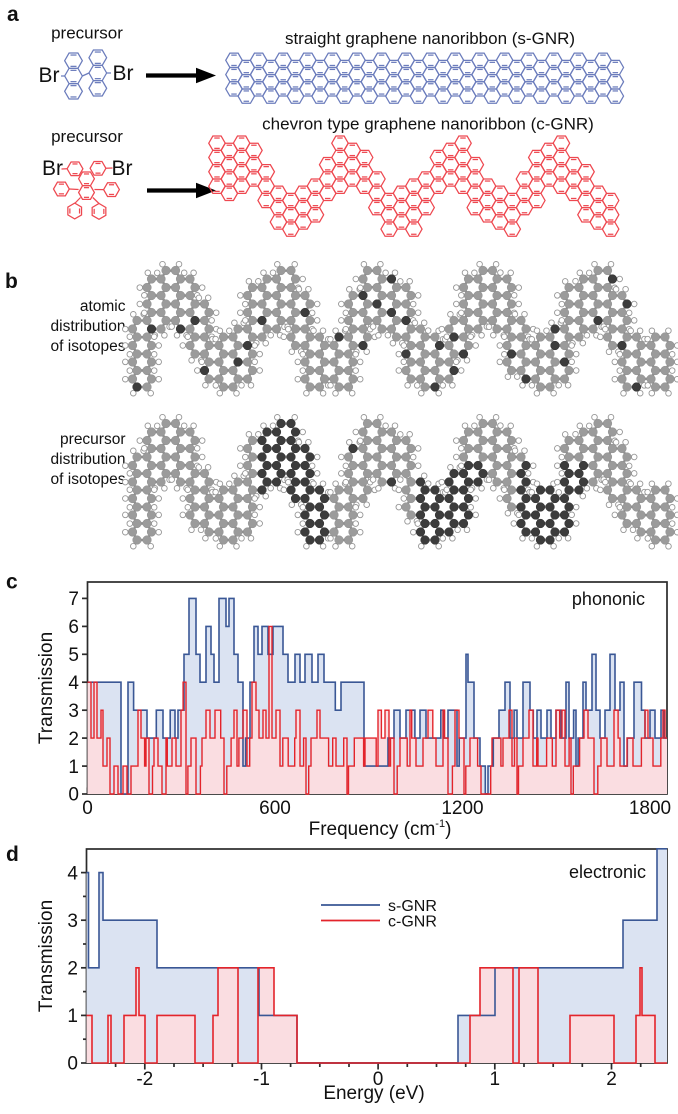 This screenshot has height=1114, width=678. Describe the element at coordinates (11, 281) in the screenshot. I see `svg-text: b` at that location.